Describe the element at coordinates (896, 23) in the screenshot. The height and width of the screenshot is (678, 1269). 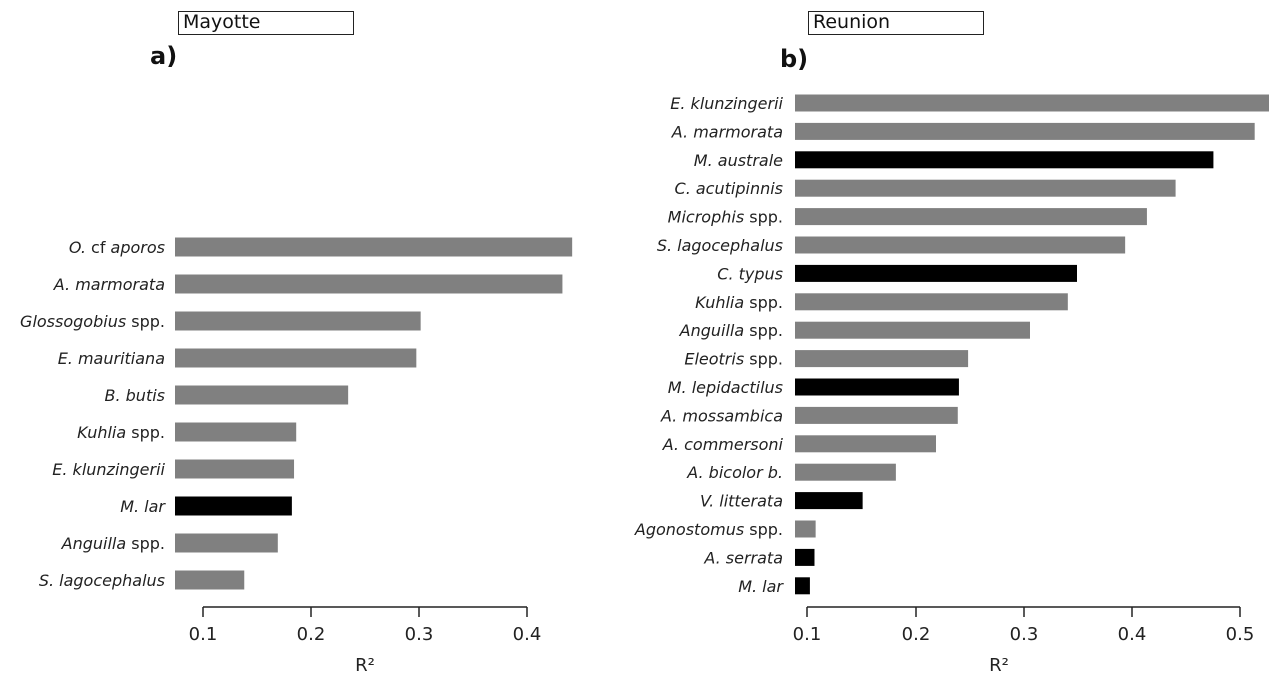
I see `panel-b-title: Reunion` at that location.